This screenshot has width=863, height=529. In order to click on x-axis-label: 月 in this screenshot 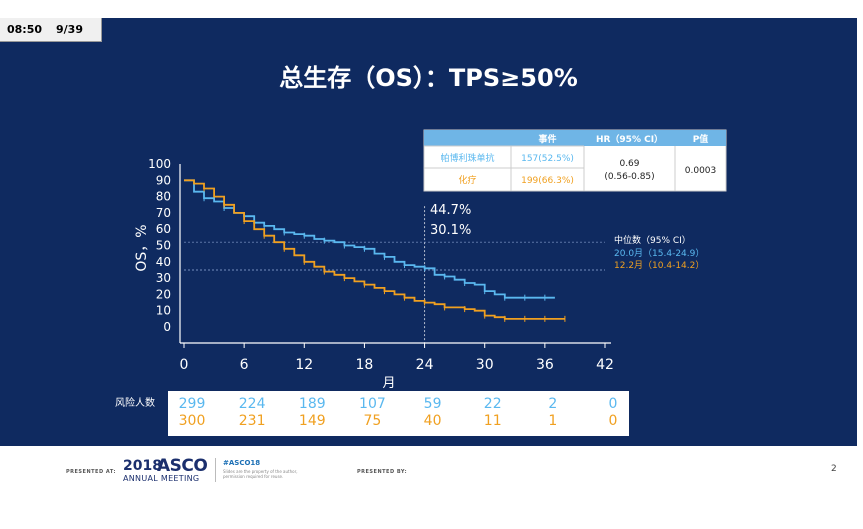, I will do `click(388, 383)`.